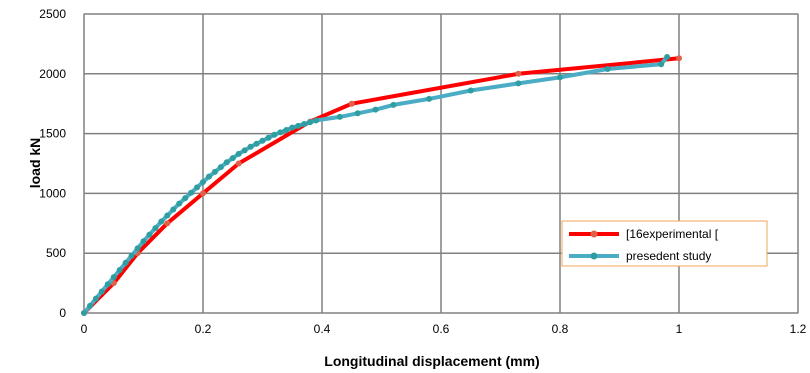 The image size is (810, 373). I want to click on x-tick-label: 1.2, so click(798, 329).